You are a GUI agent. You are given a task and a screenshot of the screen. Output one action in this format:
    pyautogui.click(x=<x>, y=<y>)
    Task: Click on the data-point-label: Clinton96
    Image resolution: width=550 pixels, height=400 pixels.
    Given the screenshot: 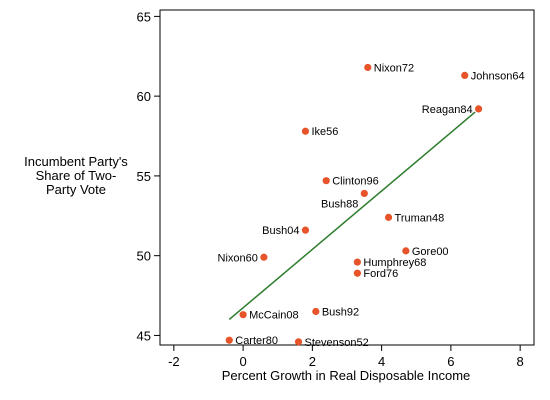 What is the action you would take?
    pyautogui.click(x=355, y=182)
    